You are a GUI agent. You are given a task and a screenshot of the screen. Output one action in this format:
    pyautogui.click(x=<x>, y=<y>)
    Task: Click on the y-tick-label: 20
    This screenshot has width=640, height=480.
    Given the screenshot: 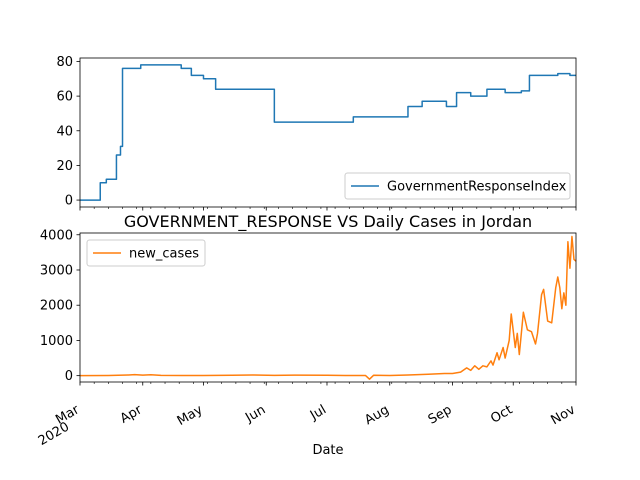 What is the action you would take?
    pyautogui.click(x=64, y=166)
    